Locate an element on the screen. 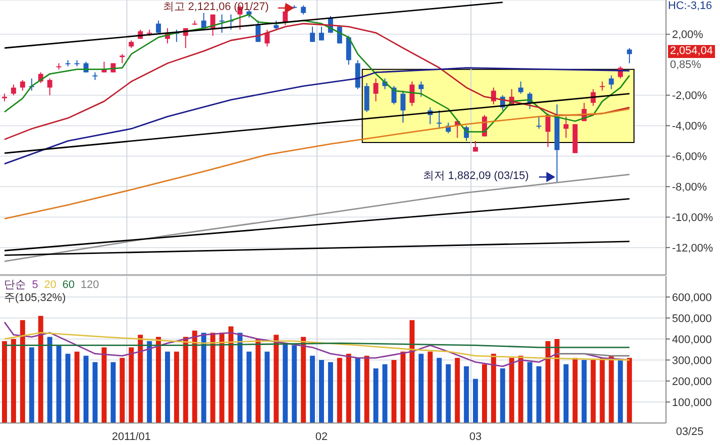 The height and width of the screenshot is (445, 720). legend-title: 단순 is located at coordinates (15, 285).